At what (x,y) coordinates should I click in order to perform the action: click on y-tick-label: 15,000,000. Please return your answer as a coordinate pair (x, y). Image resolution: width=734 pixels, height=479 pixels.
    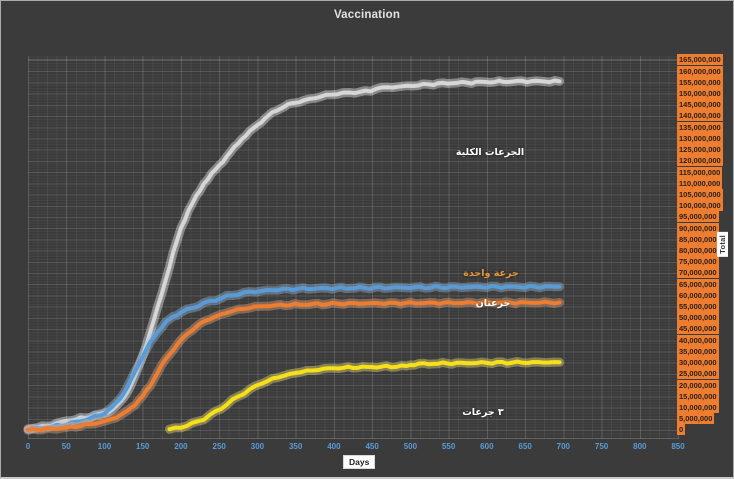
    Looking at the image, I should click on (698, 396).